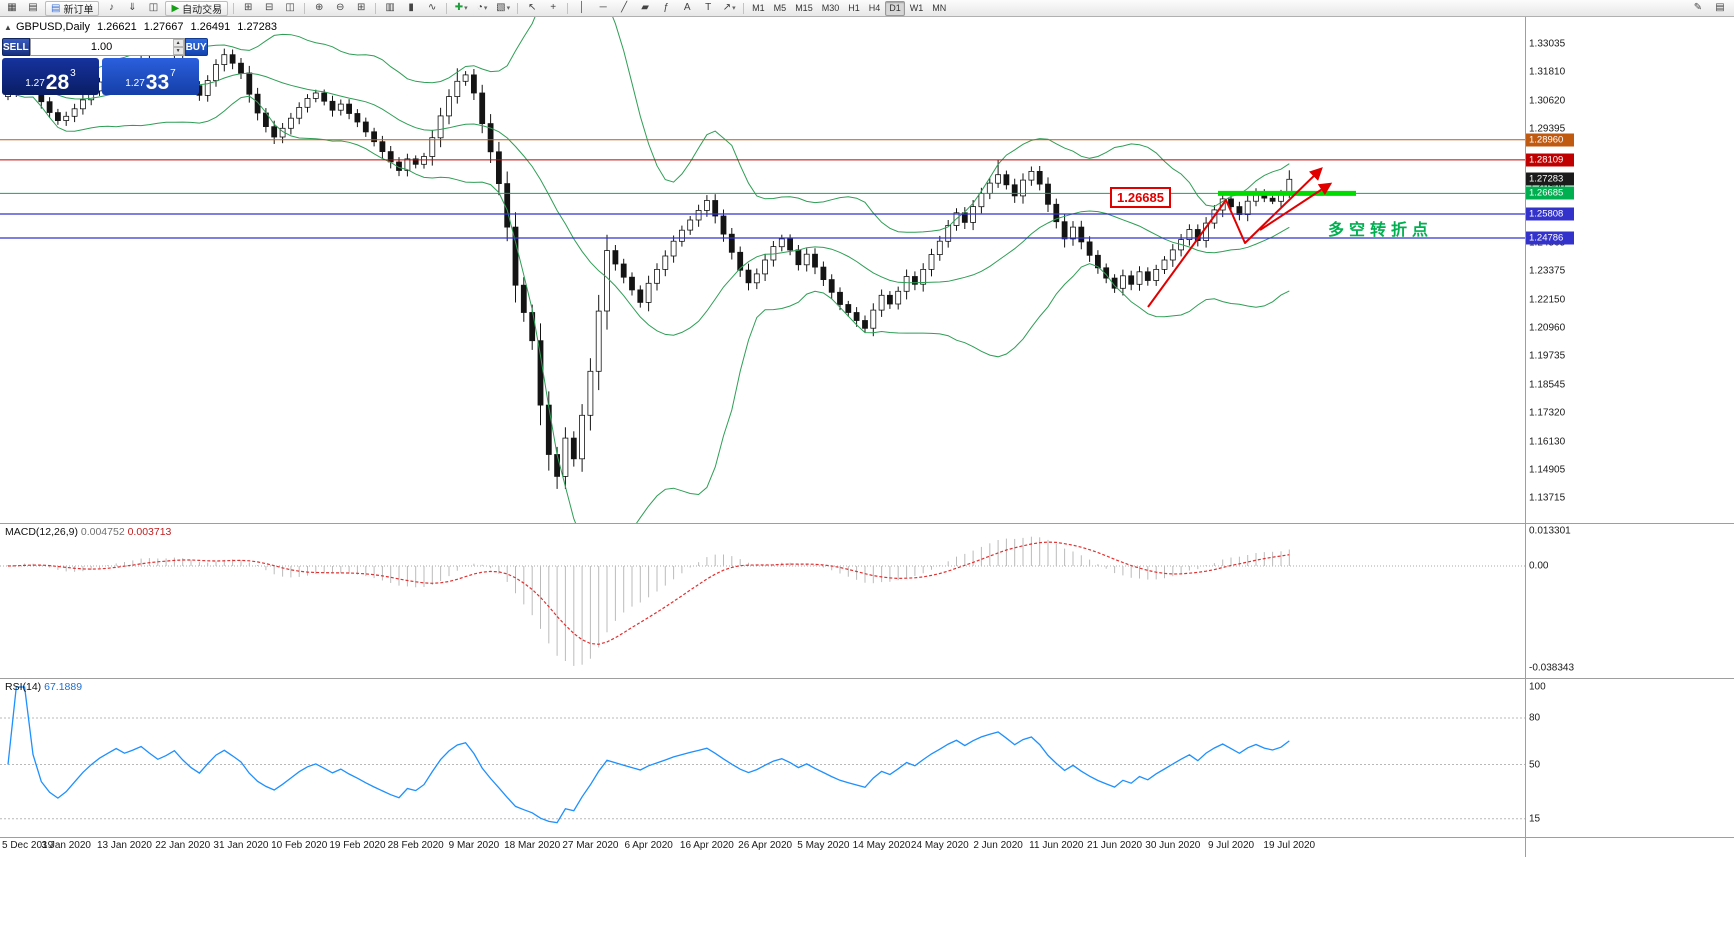  What do you see at coordinates (178, 51) in the screenshot?
I see `lot-decrease-button: ▼` at bounding box center [178, 51].